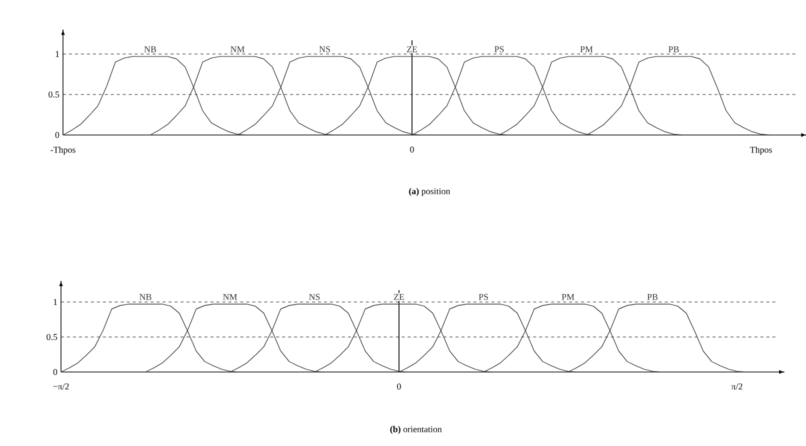 Image resolution: width=806 pixels, height=446 pixels. Describe the element at coordinates (429, 192) in the screenshot. I see `text: (a) position` at that location.